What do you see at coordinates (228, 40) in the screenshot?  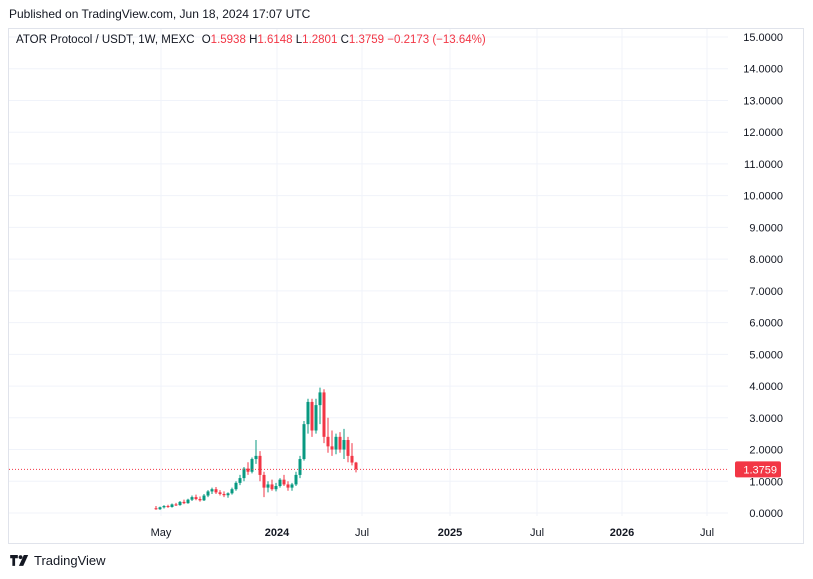 I see `open-value: 1.5938` at bounding box center [228, 40].